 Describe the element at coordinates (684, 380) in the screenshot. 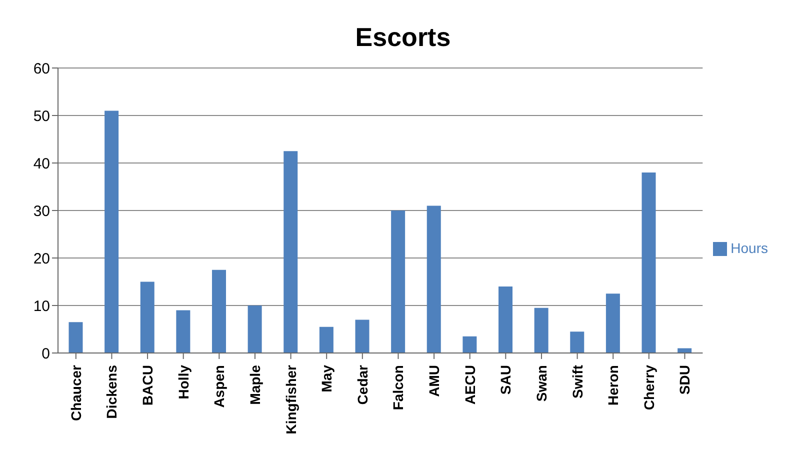

I see `x-tick-label: SDU` at that location.